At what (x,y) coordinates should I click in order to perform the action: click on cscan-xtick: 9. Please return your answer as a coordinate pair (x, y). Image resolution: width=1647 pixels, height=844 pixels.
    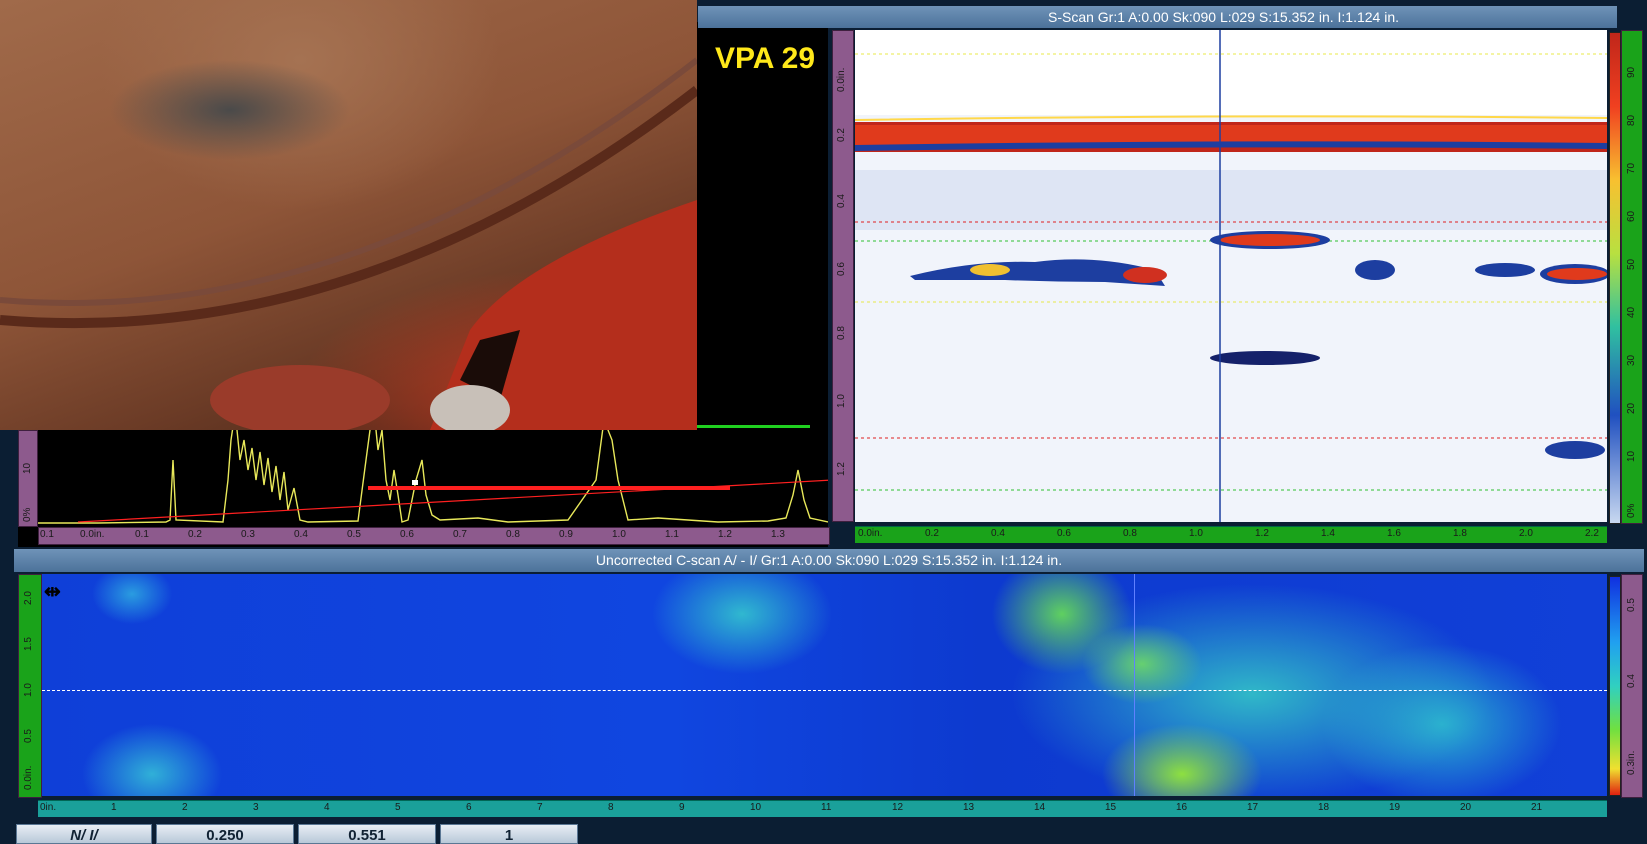
    Looking at the image, I should click on (682, 807).